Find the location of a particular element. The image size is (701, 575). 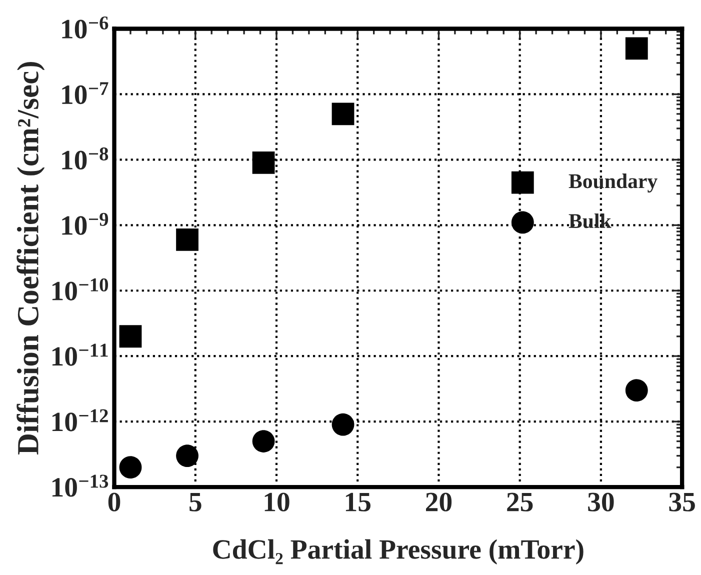

x-tick-label: 5 is located at coordinates (196, 502).